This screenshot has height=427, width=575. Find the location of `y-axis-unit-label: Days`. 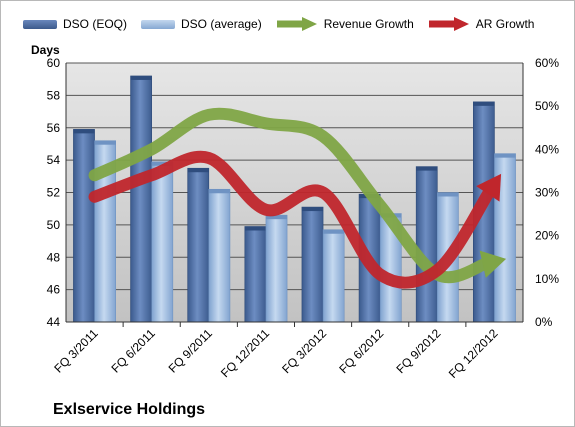

y-axis-unit-label: Days is located at coordinates (45, 50).